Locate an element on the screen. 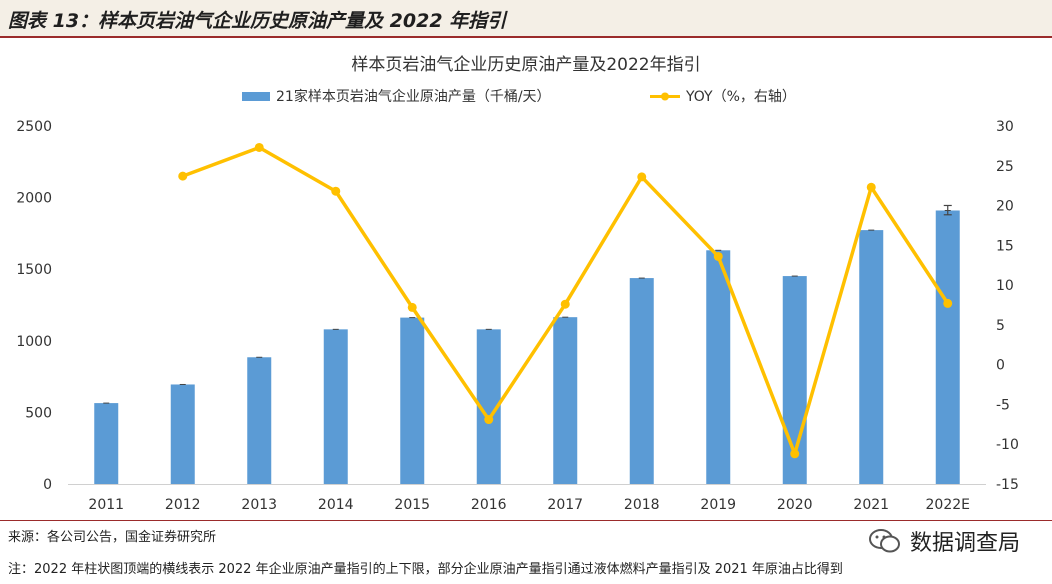  y-right-tick-label: -10 is located at coordinates (1007, 445).